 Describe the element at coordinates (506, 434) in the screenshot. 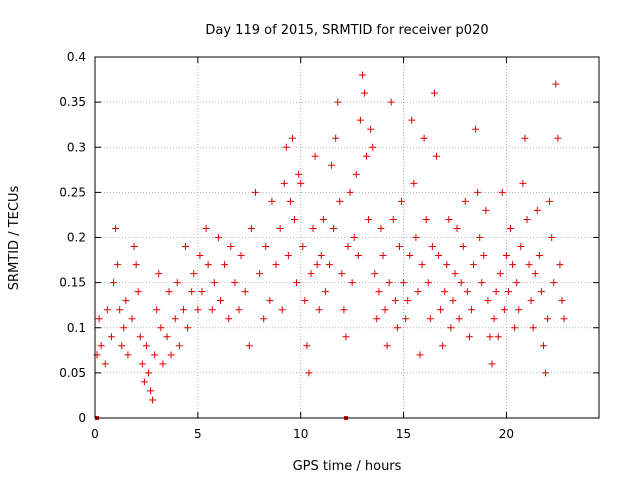

I see `x-tick-label: 20` at that location.